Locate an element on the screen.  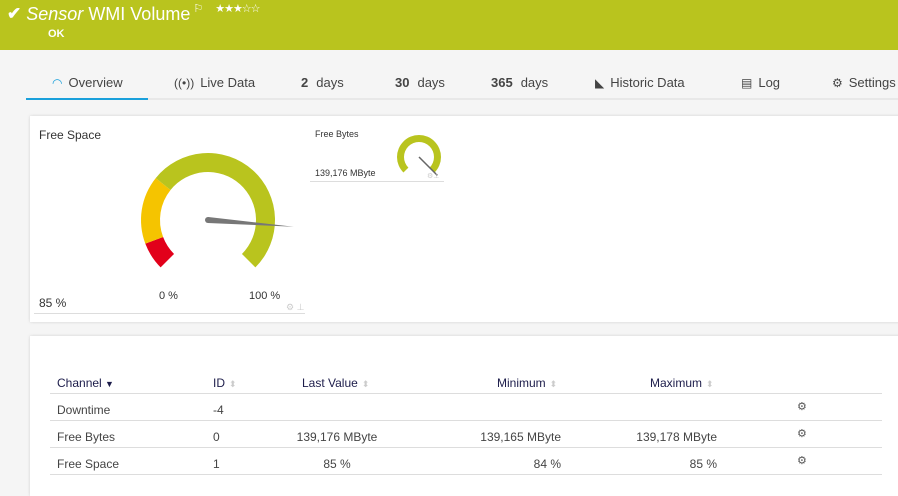
gauge-tools: ⚙ ⊥ is located at coordinates (295, 307).